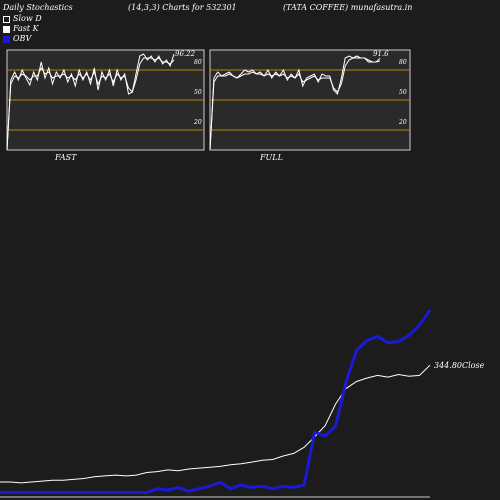 The width and height of the screenshot is (500, 500). What do you see at coordinates (27, 18) in the screenshot?
I see `legend-label-slow-d: Slow D` at bounding box center [27, 18].